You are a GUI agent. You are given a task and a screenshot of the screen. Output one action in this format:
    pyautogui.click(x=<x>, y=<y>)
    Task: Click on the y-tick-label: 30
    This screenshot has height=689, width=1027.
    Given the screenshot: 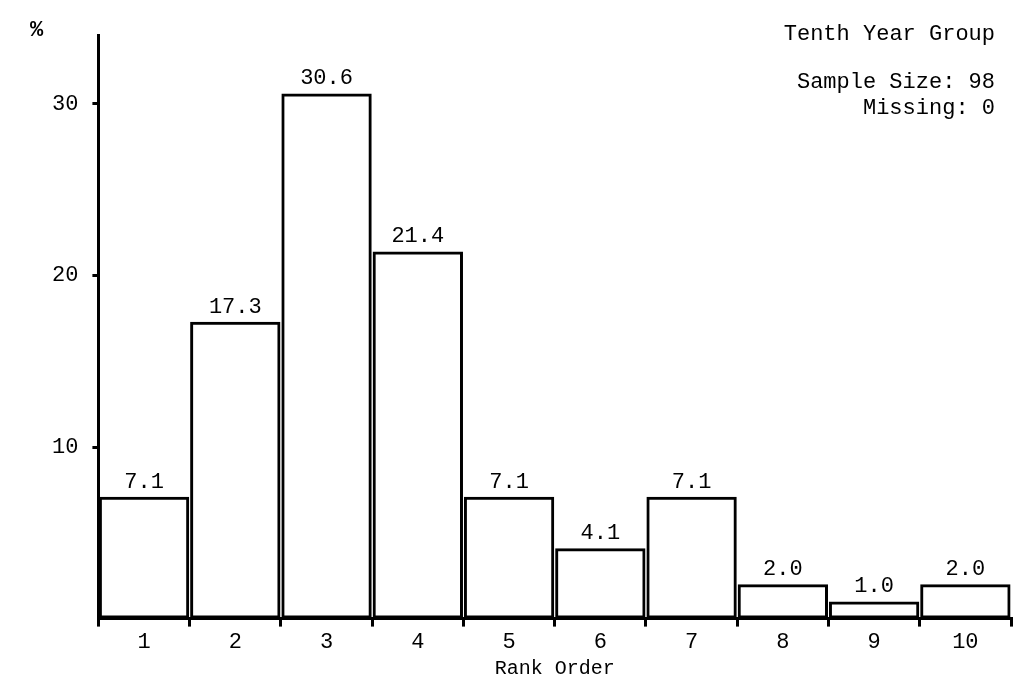 What is the action you would take?
    pyautogui.click(x=65, y=104)
    